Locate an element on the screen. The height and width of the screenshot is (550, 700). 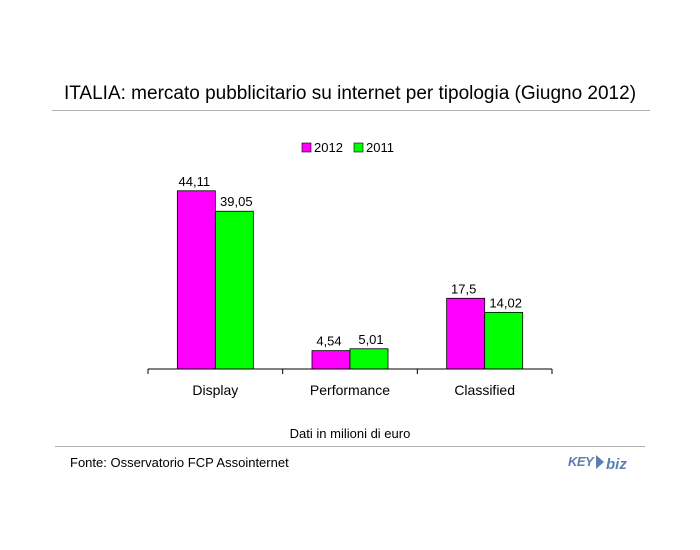
key4biz-logo: KEY biz is located at coordinates (597, 463).